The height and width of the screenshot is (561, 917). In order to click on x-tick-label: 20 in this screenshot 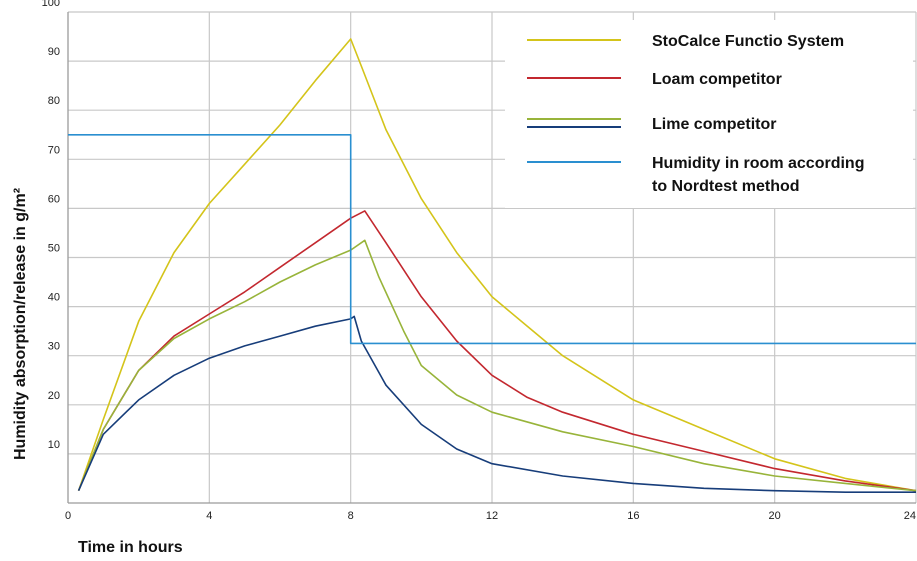, I will do `click(775, 516)`.